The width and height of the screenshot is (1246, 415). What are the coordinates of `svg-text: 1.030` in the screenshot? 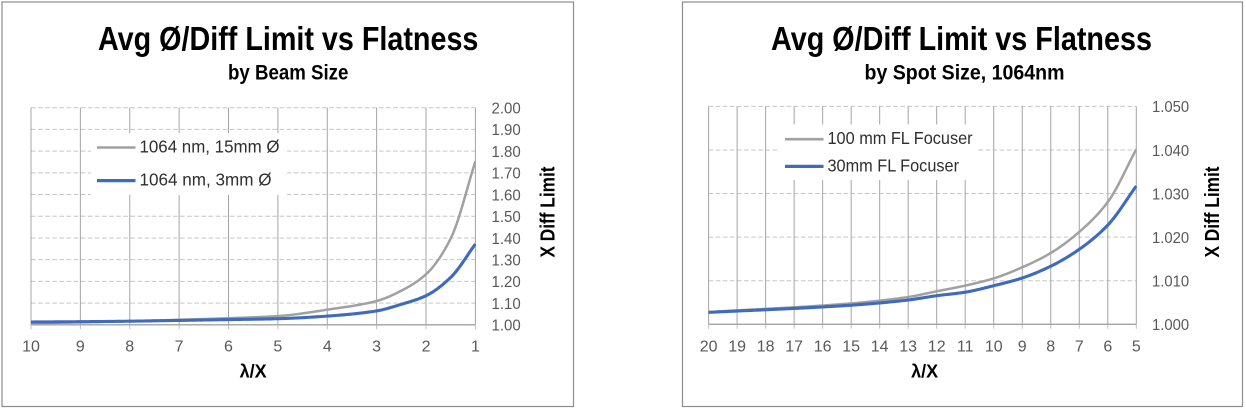 It's located at (1170, 194).